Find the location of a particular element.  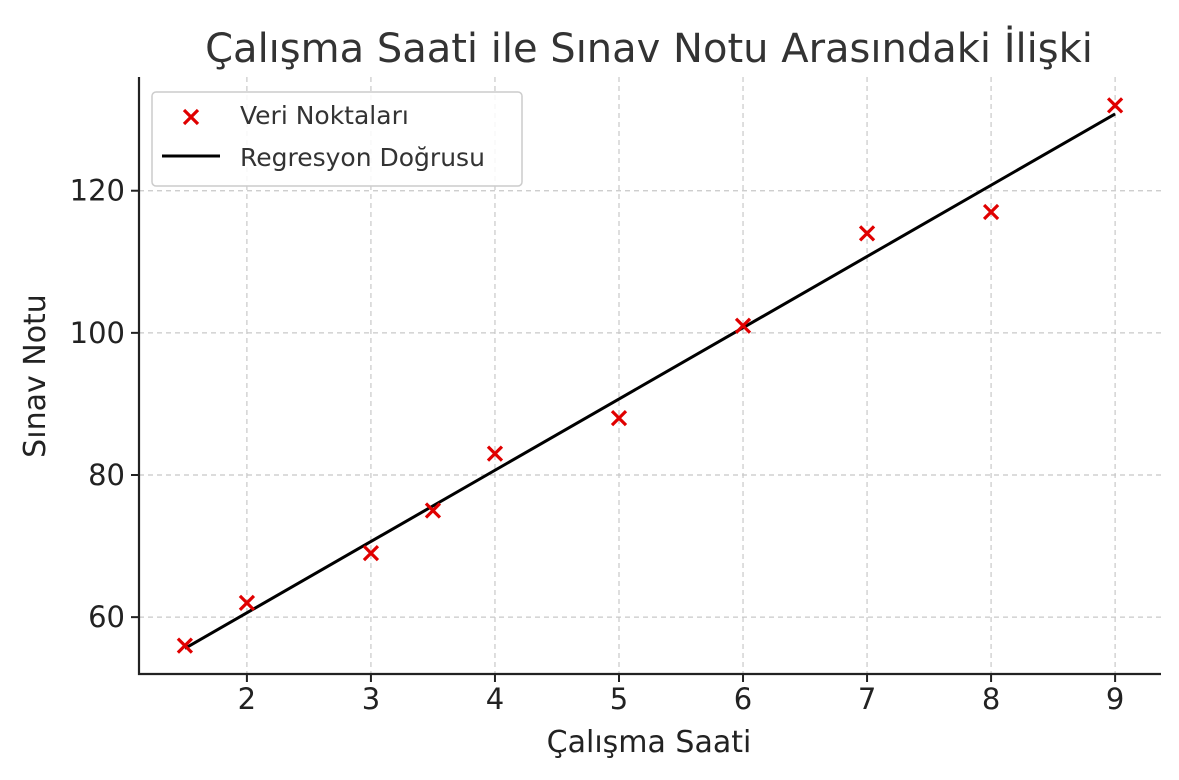

legend-box is located at coordinates (337, 139).